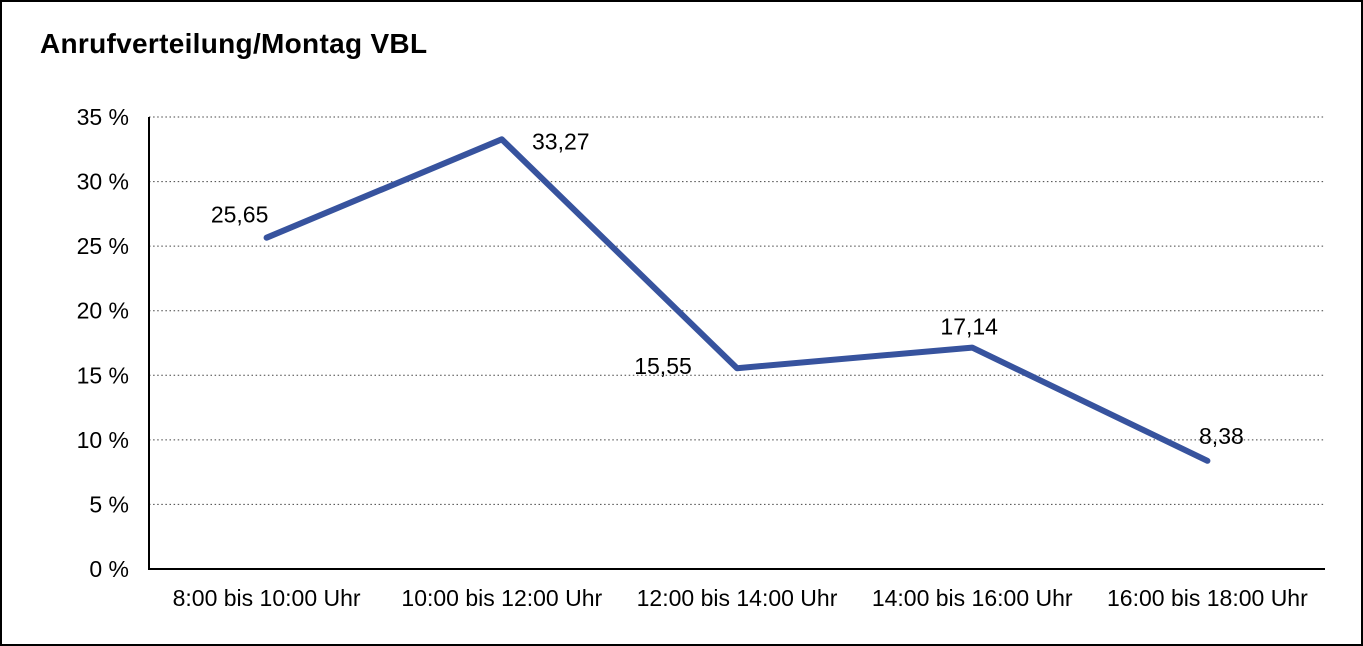 This screenshot has width=1363, height=646. Describe the element at coordinates (109, 504) in the screenshot. I see `y-tick-label: 5 %` at that location.